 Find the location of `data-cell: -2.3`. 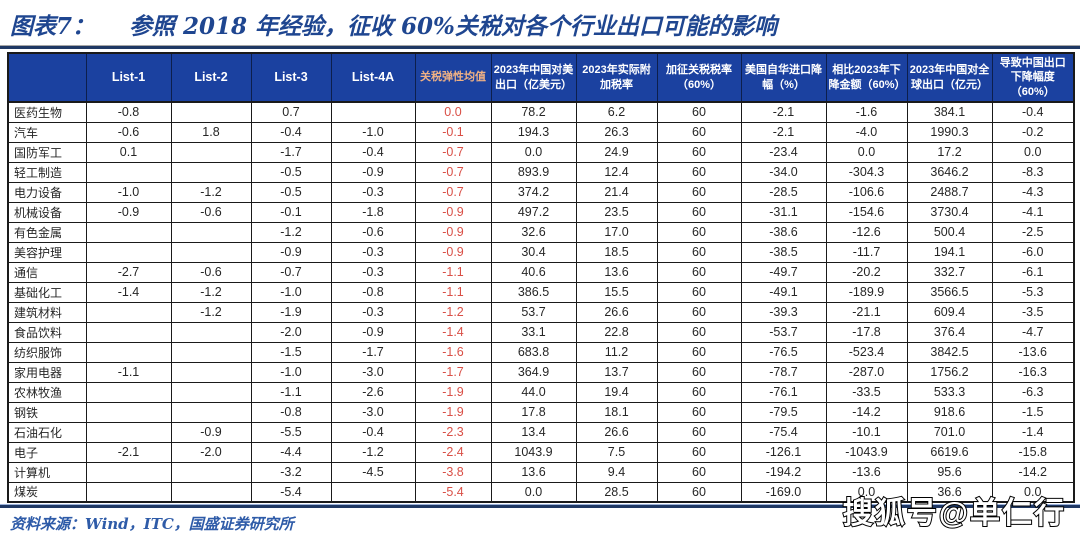

data-cell: -2.3 is located at coordinates (453, 432).